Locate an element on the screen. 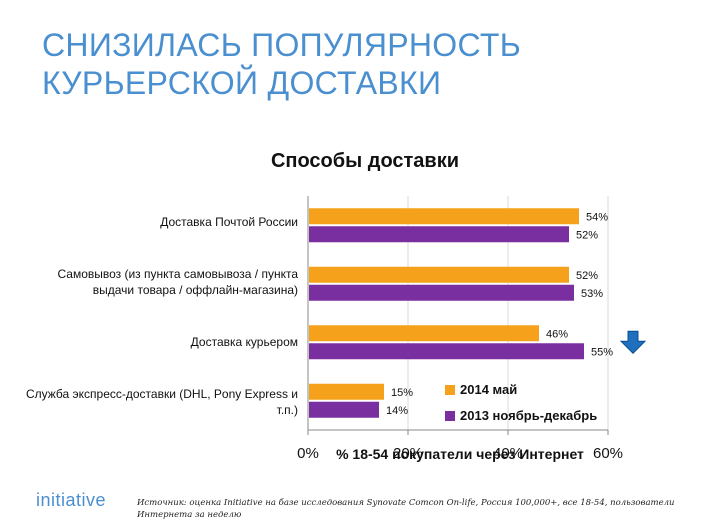 This screenshot has width=709, height=527. legend-swatch-2013 is located at coordinates (450, 415).